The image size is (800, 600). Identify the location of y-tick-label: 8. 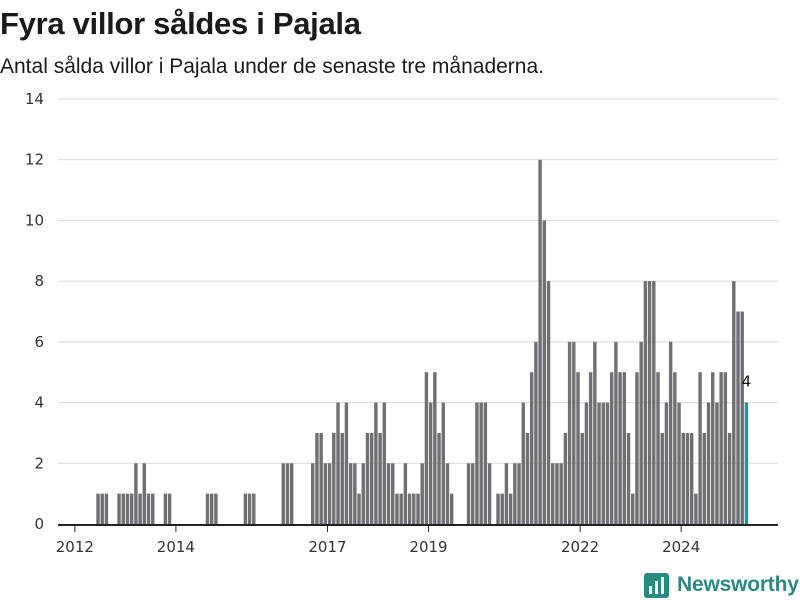
(39, 281).